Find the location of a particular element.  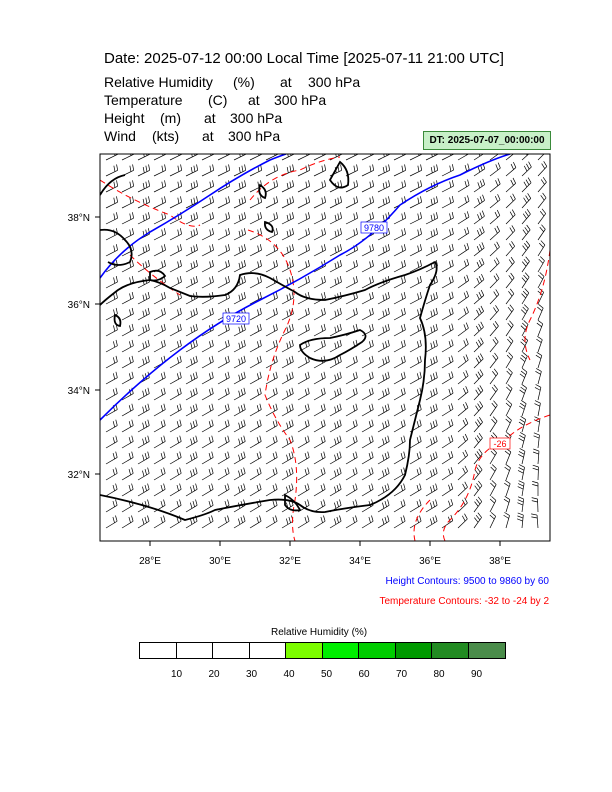

lon-label: 30°E is located at coordinates (220, 561).